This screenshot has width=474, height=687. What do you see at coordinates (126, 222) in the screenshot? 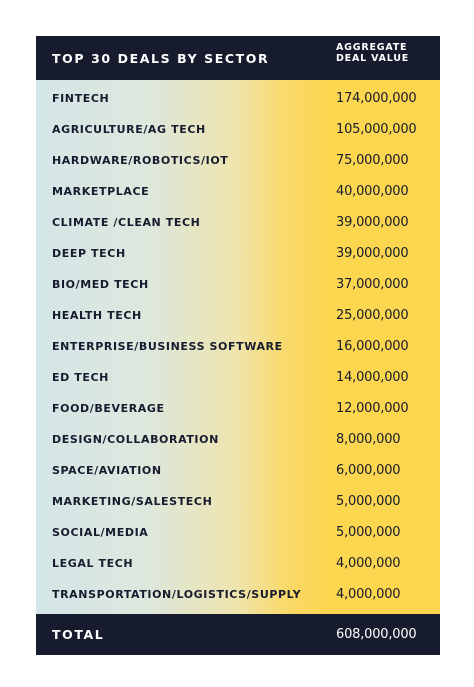
I see `sector-cell: CLIMATE /CLEAN TECH` at bounding box center [126, 222].